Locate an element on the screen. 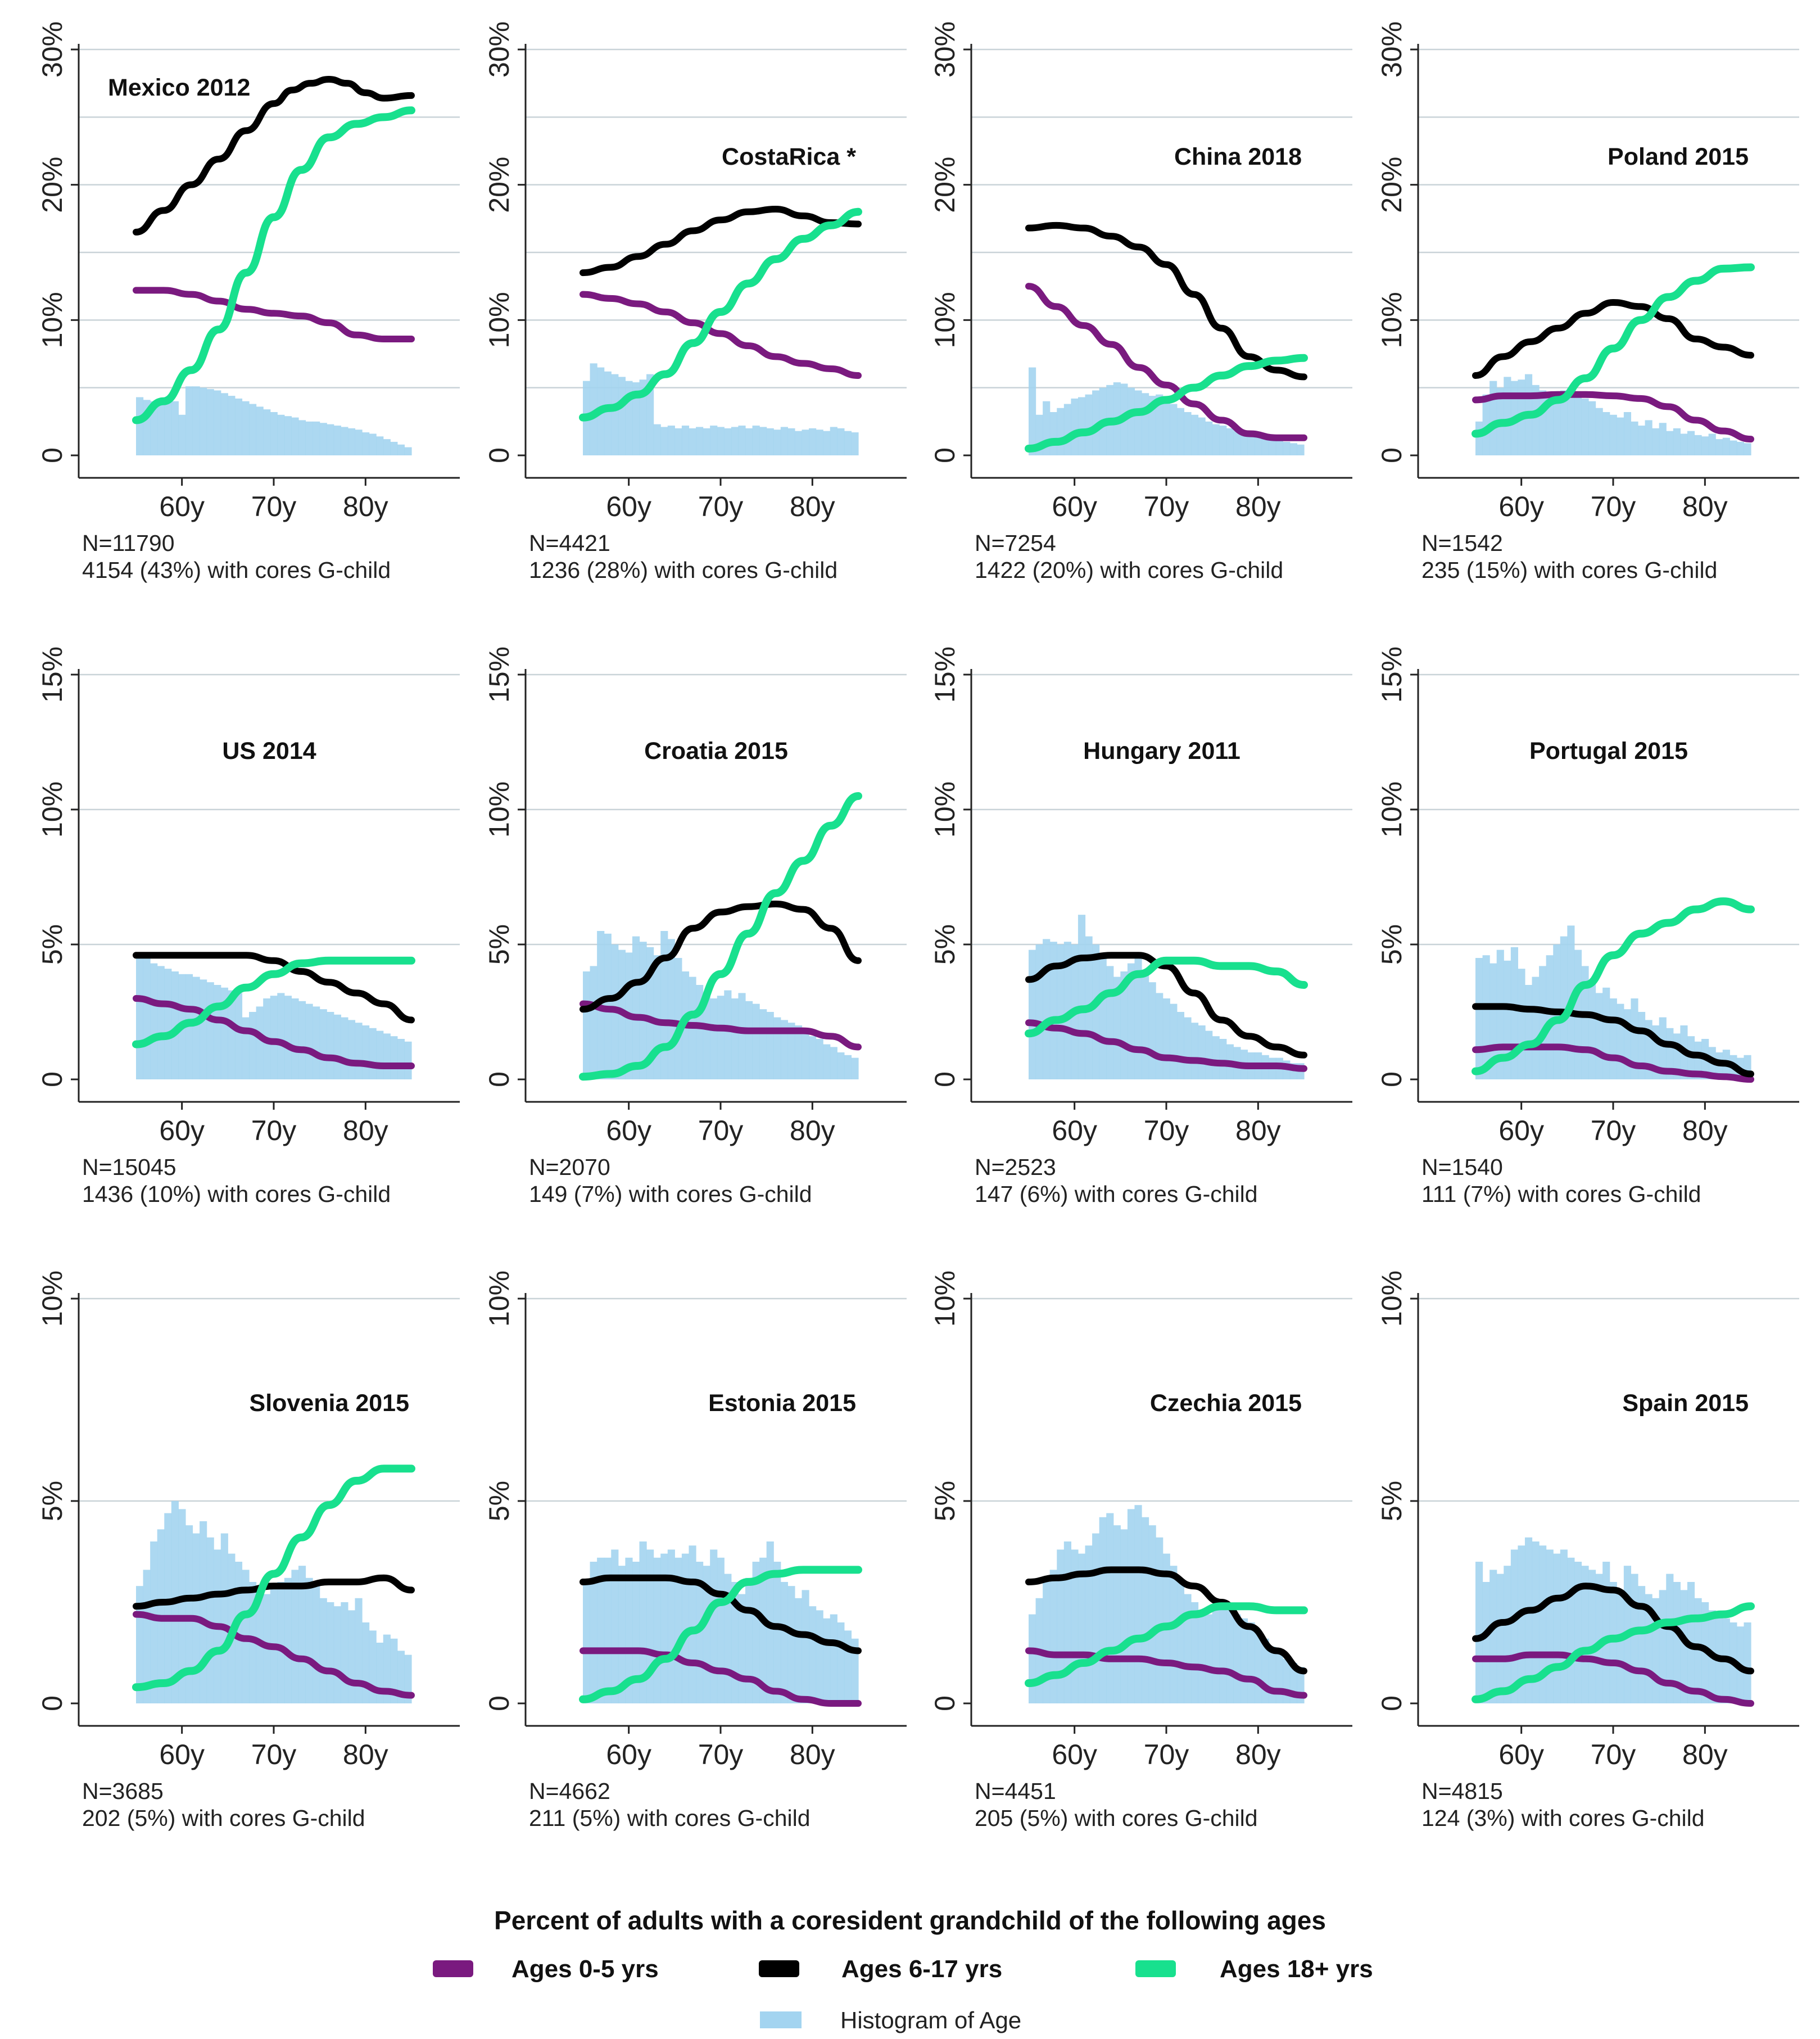 The width and height of the screenshot is (1820, 2039). panel-2-x-tick-label: 80y is located at coordinates (812, 506).